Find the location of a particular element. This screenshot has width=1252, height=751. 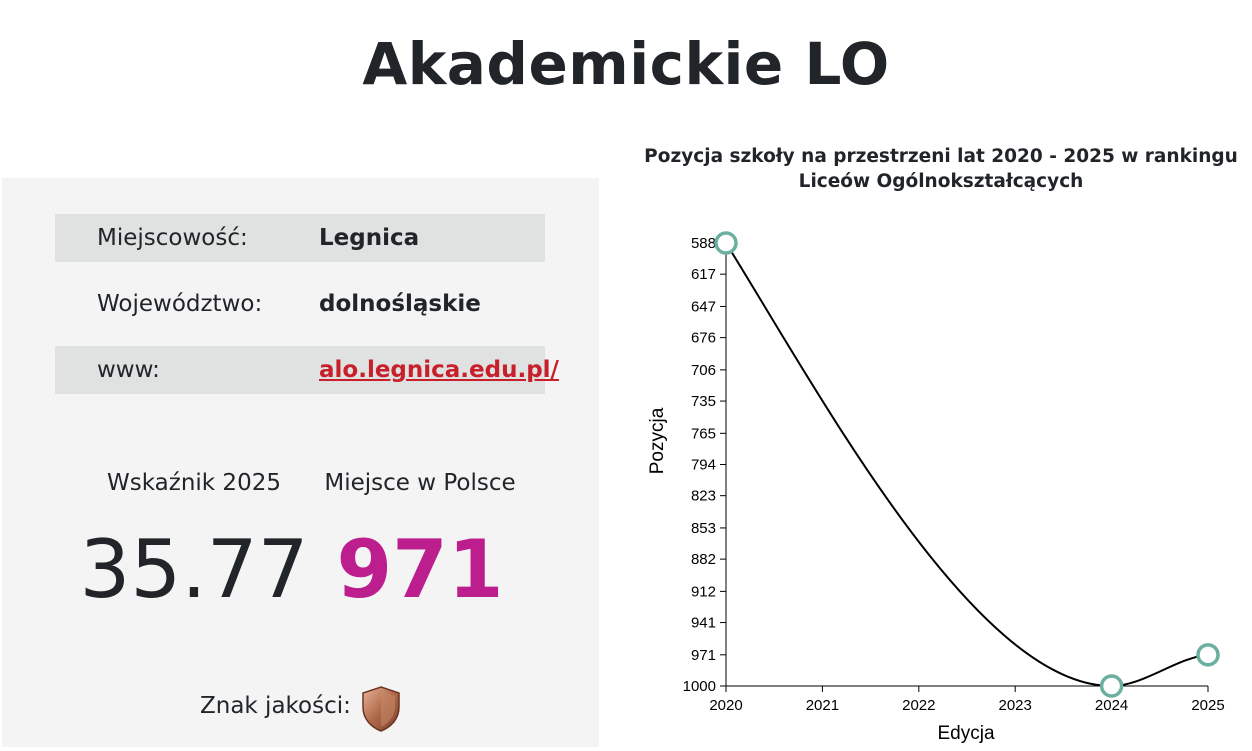

index-label: Wskaźnik 2025 is located at coordinates (194, 483).